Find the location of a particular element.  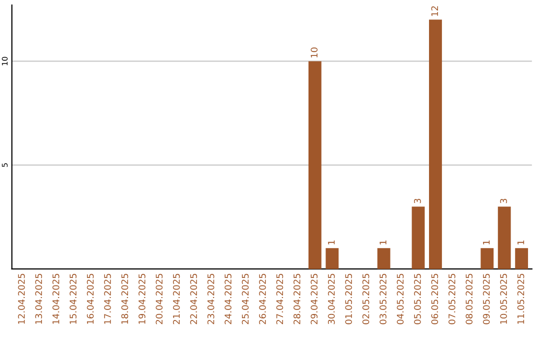

x-tick-label: 05.05.2025 is located at coordinates (417, 299).